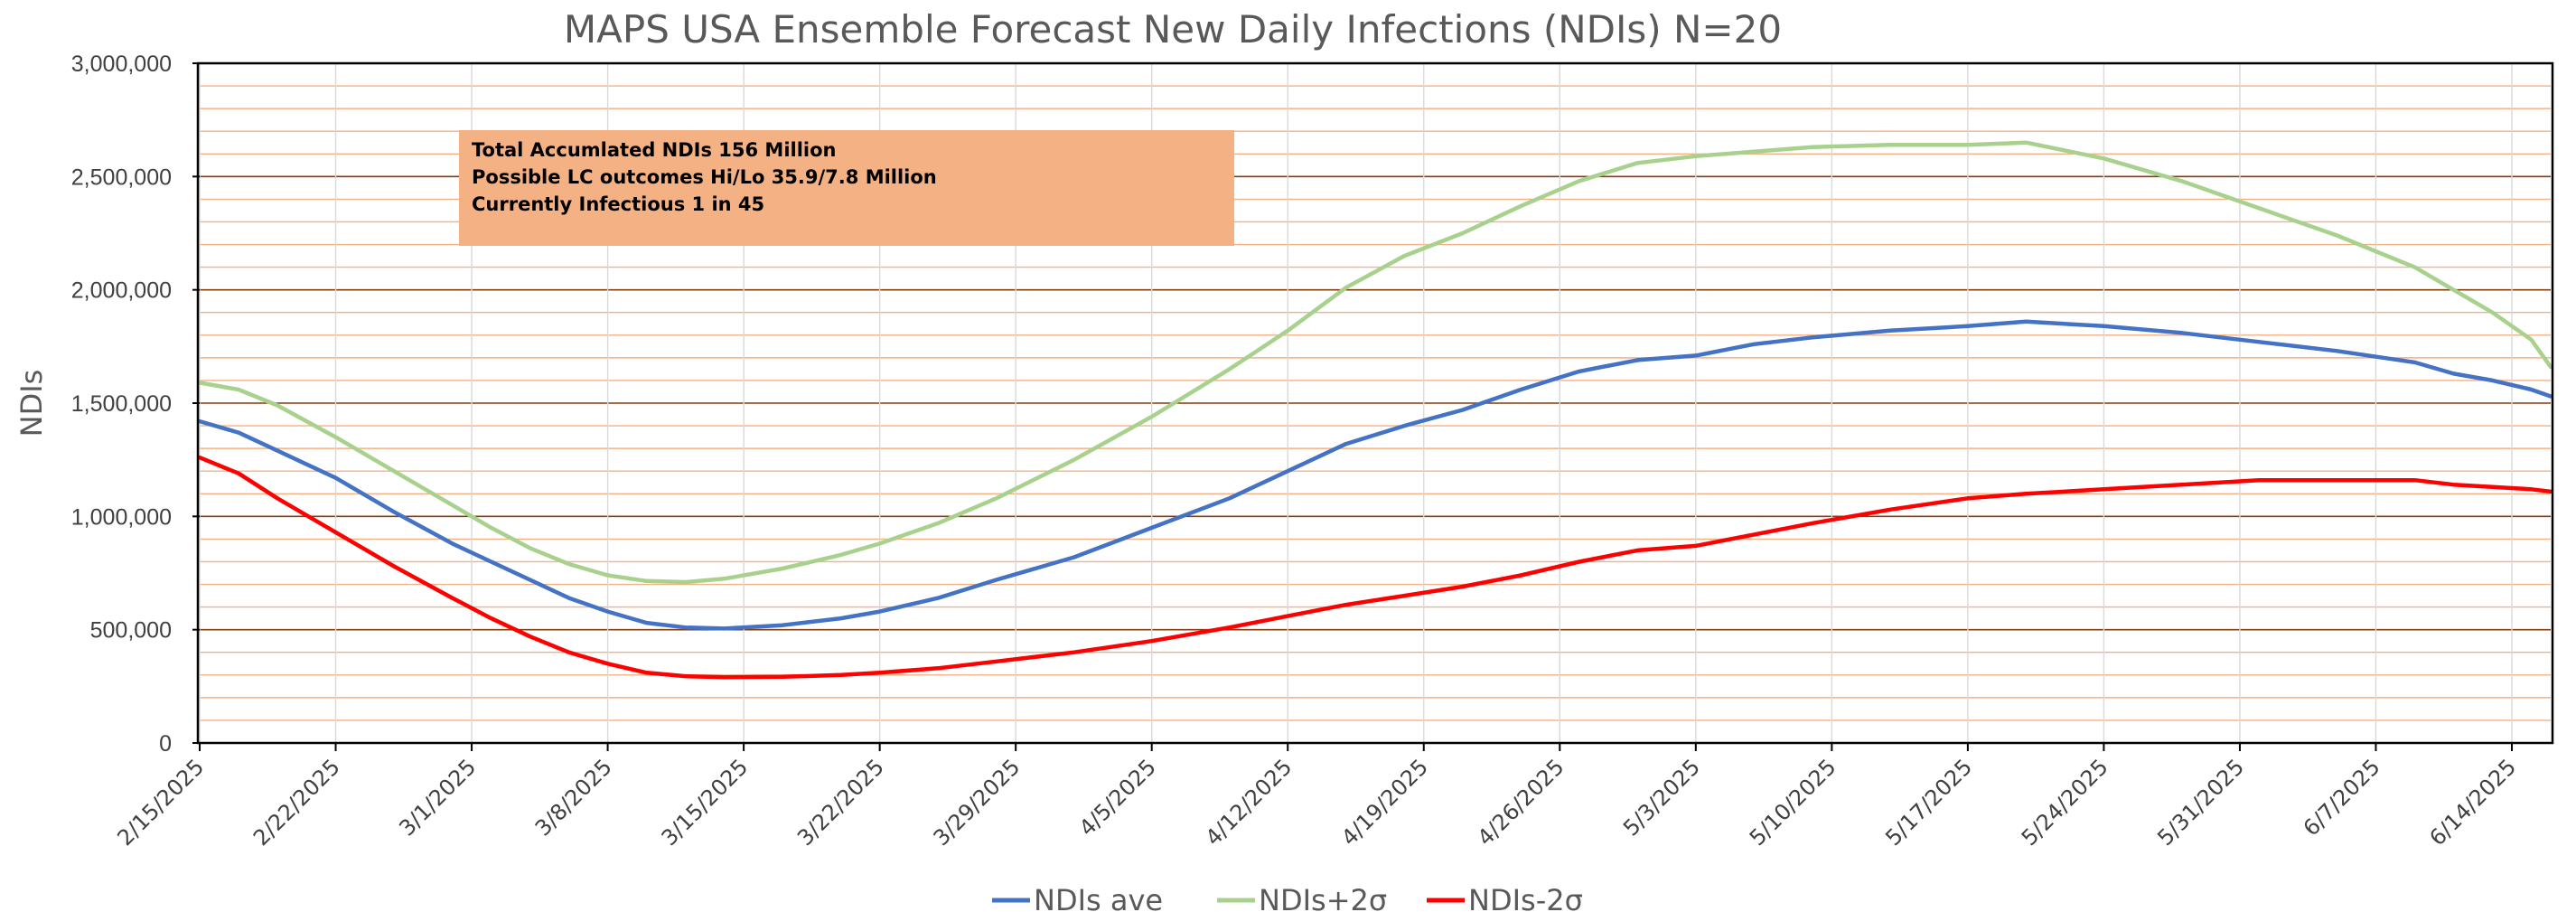  What do you see at coordinates (121, 517) in the screenshot?
I see `y-tick-label: 1,000,000` at bounding box center [121, 517].